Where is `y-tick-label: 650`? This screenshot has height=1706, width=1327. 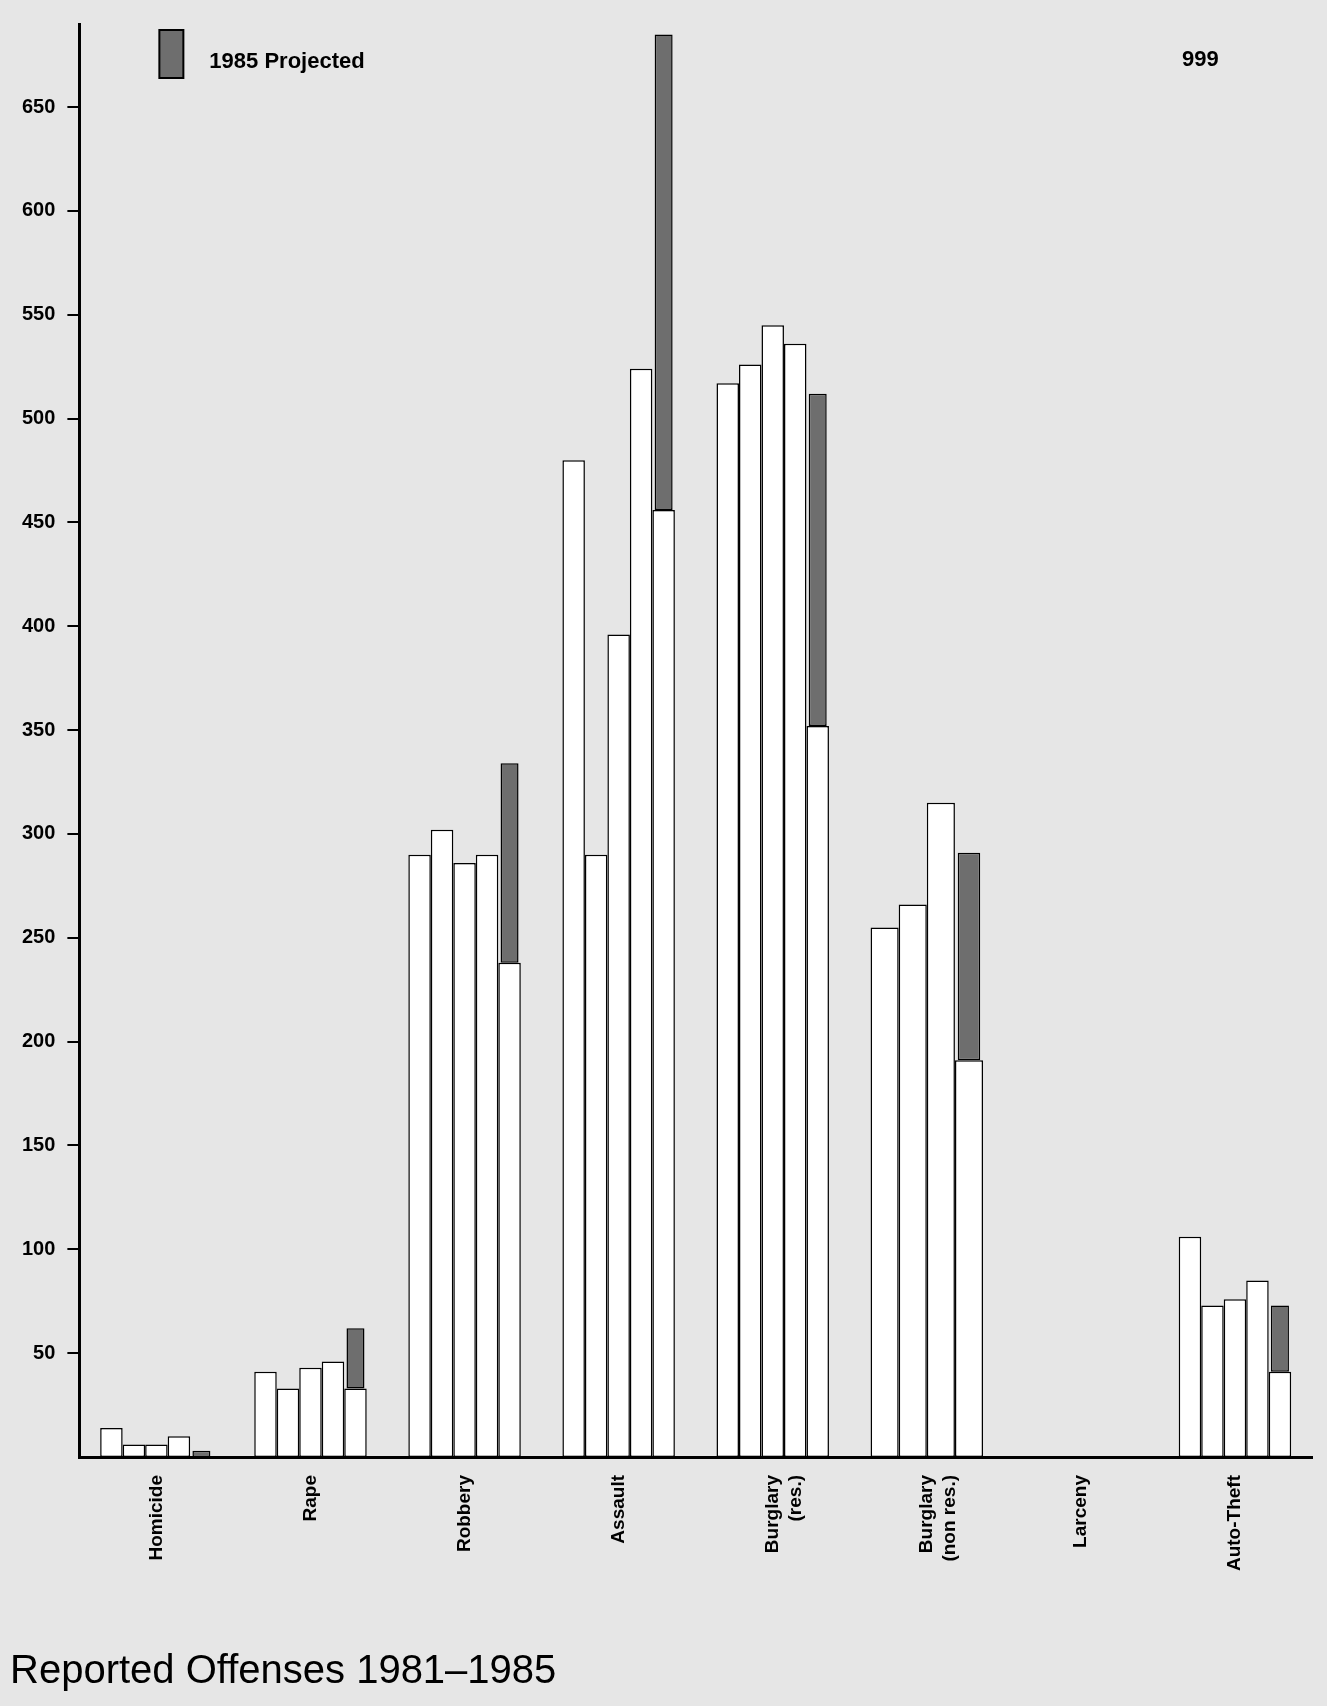 y-tick-label: 650 is located at coordinates (38, 105).